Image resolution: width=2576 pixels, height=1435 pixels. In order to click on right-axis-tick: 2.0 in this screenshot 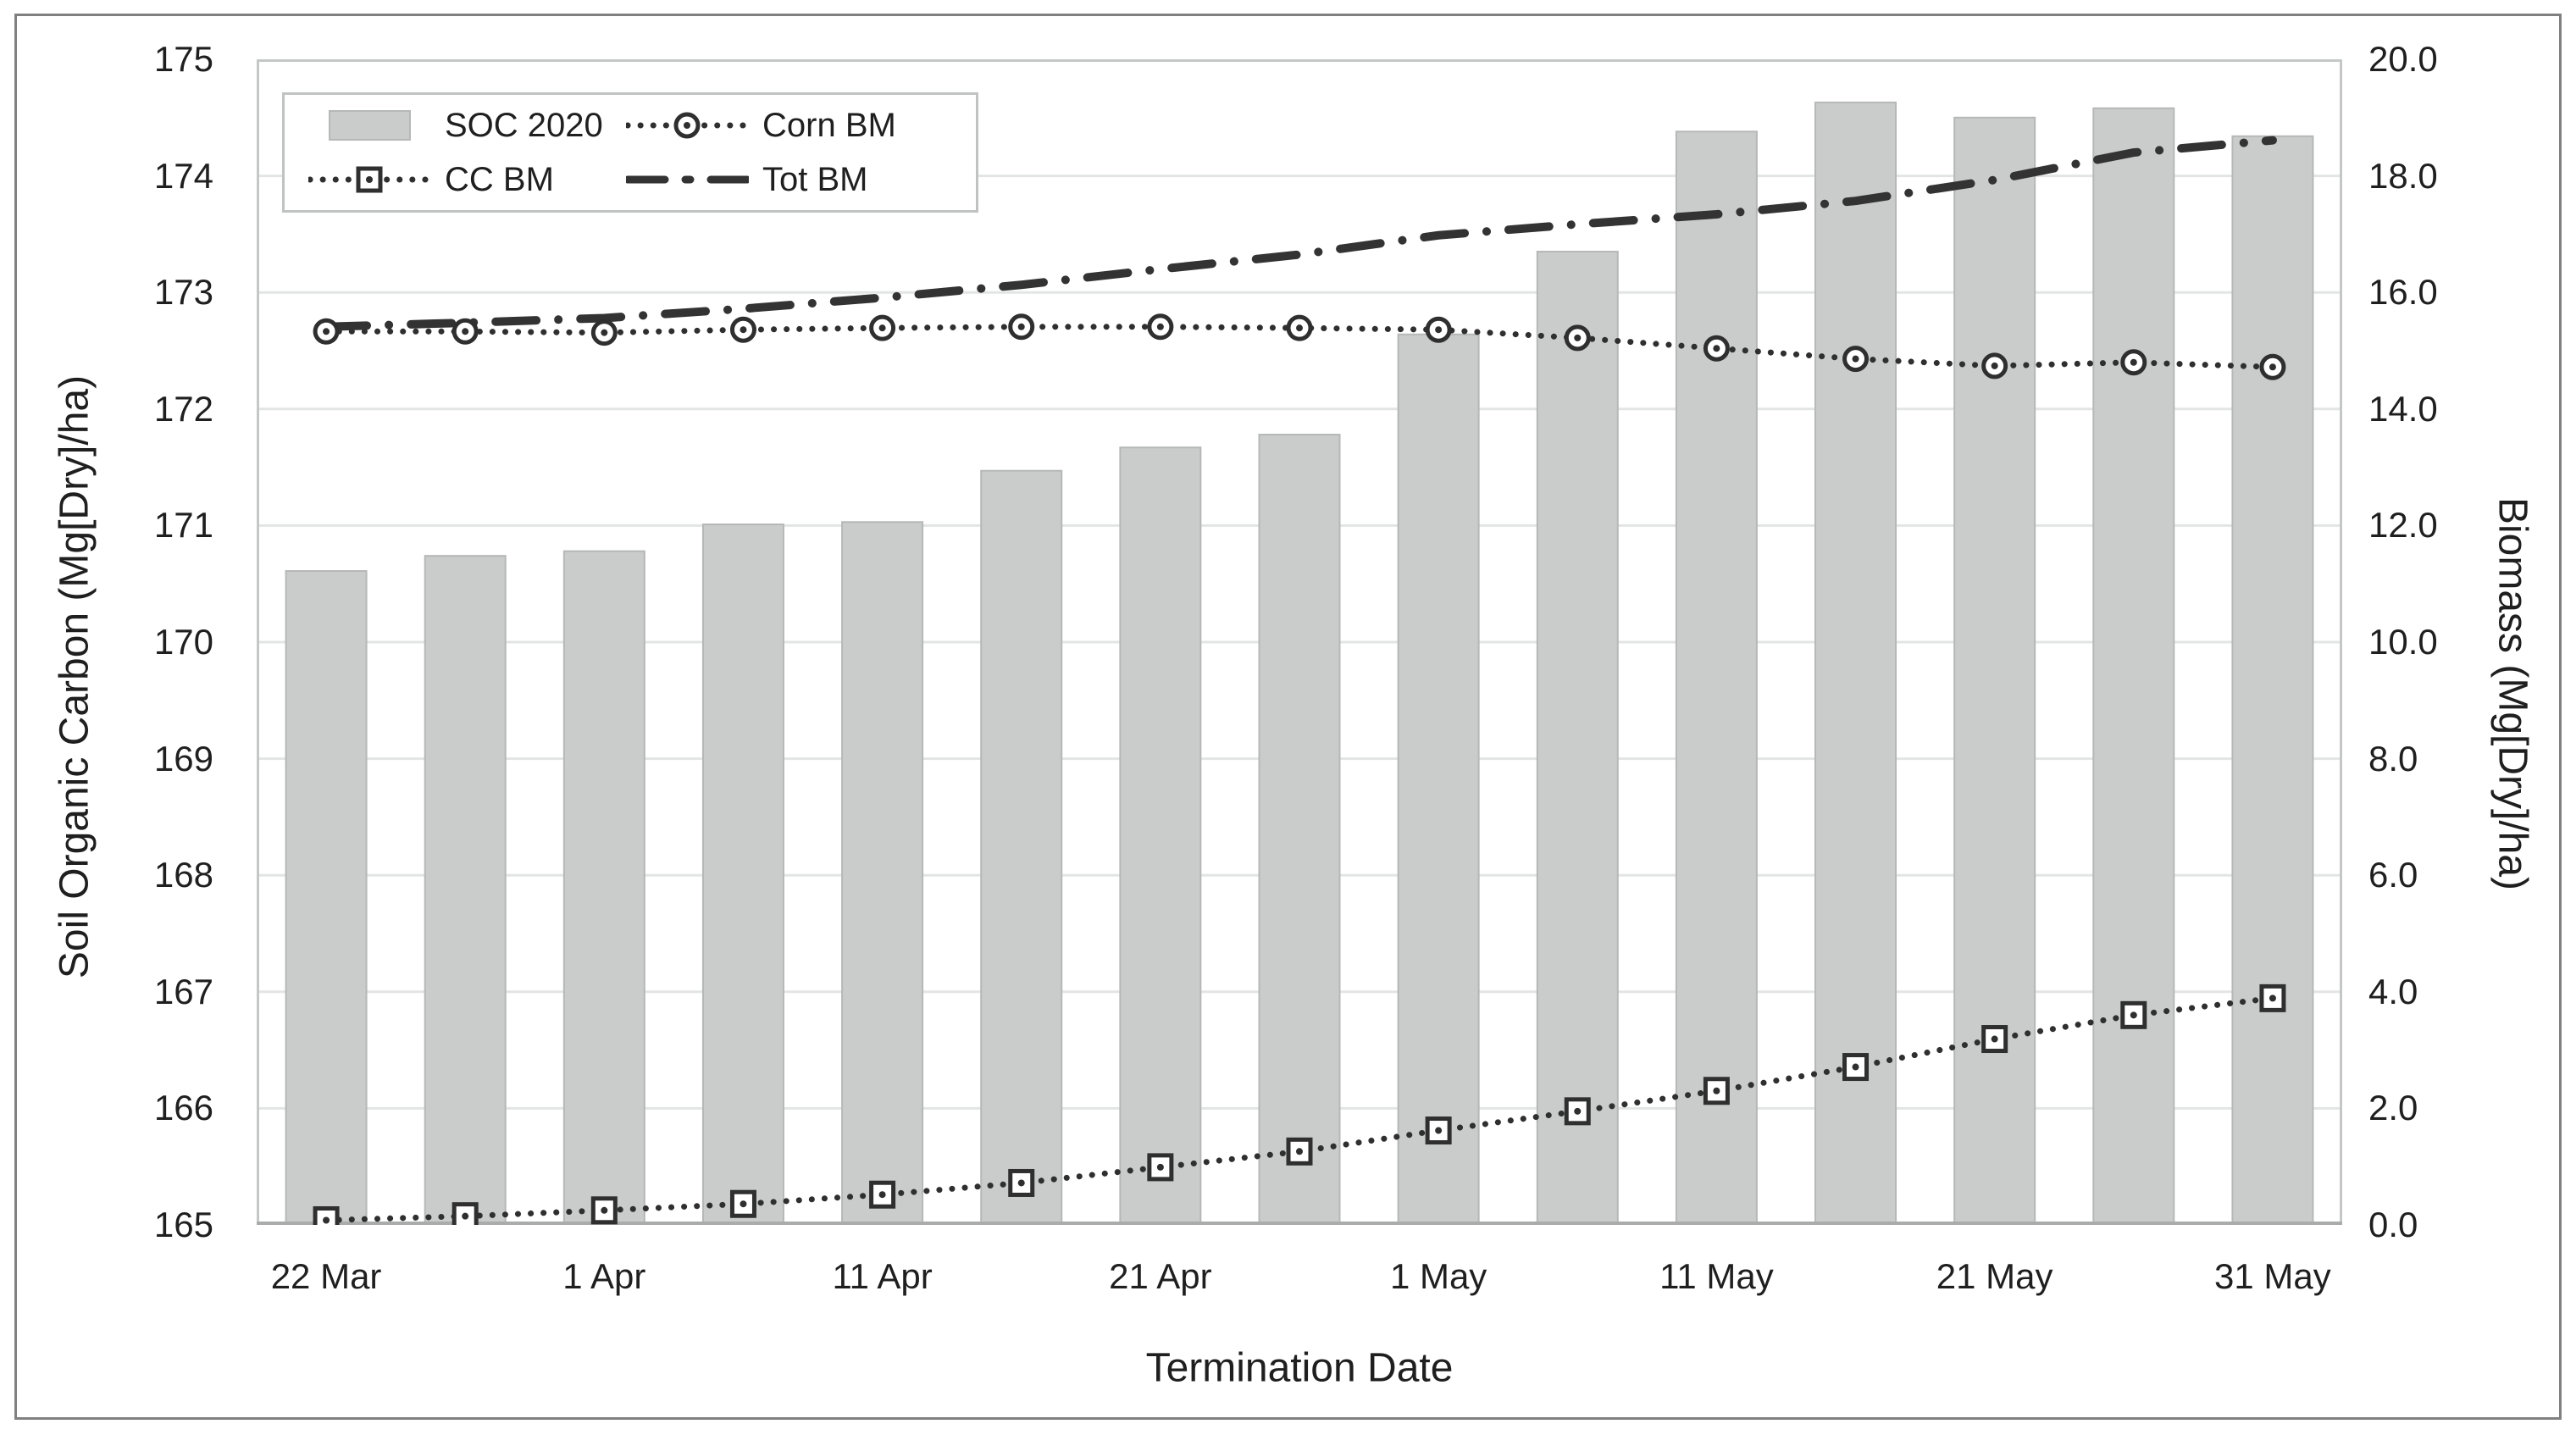, I will do `click(2393, 1108)`.